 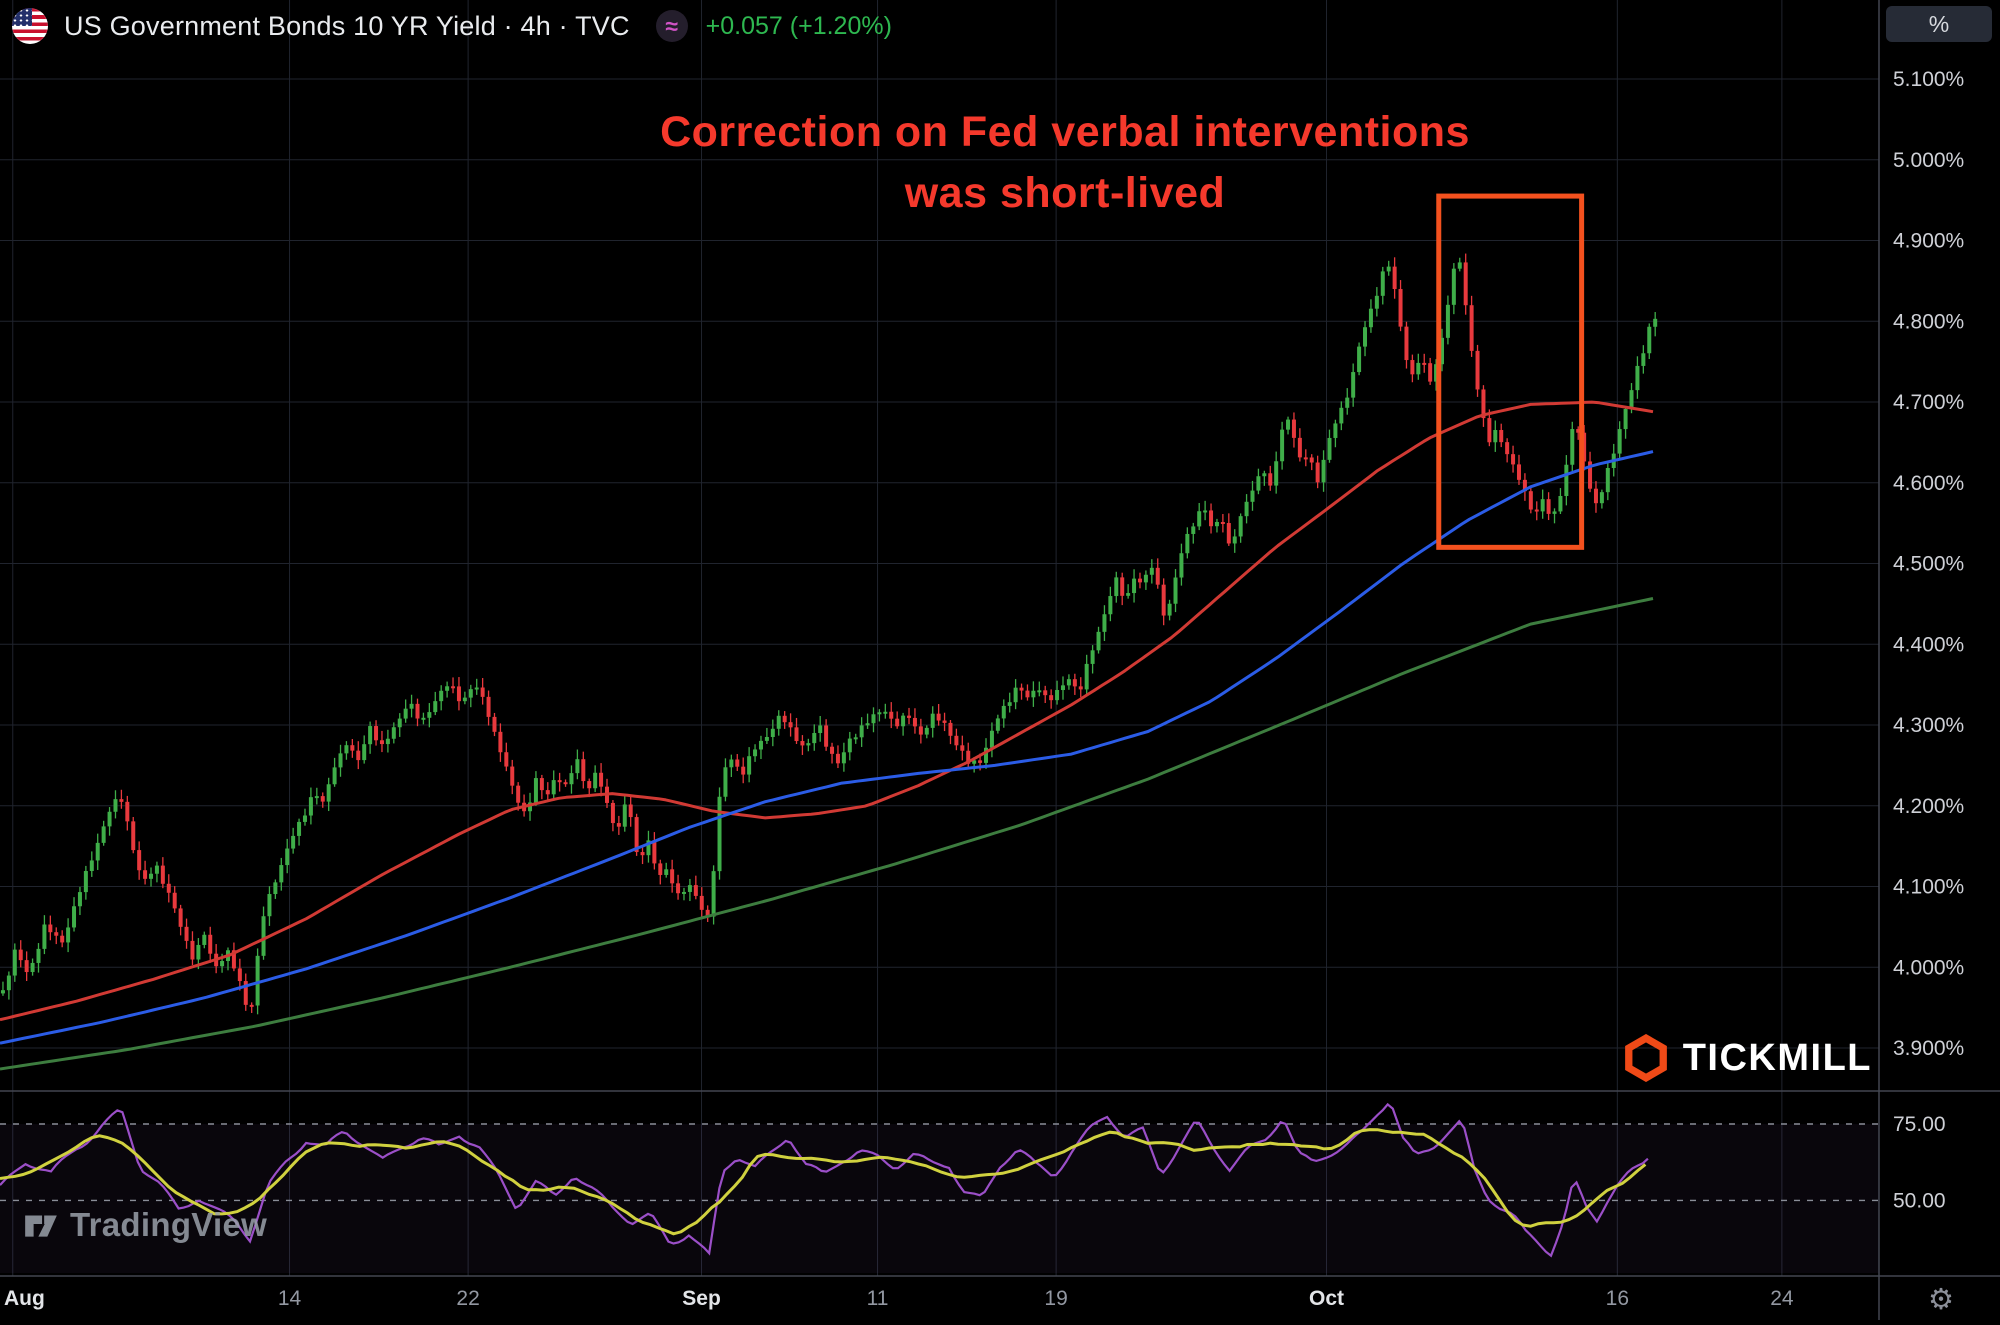 I want to click on tradingview-watermark: TradingView, so click(x=144, y=1225).